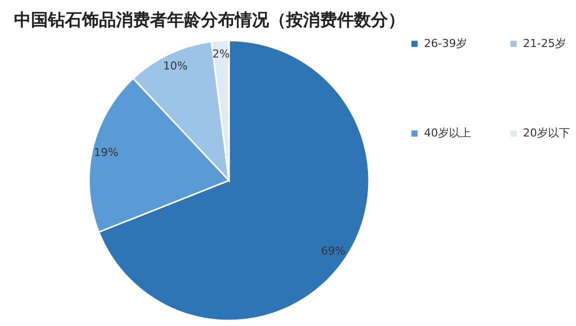 Image resolution: width=576 pixels, height=326 pixels. Describe the element at coordinates (209, 20) in the screenshot. I see `chart-title: 中国钻石饰品消费者年龄分布情况（按消费件数分）` at that location.